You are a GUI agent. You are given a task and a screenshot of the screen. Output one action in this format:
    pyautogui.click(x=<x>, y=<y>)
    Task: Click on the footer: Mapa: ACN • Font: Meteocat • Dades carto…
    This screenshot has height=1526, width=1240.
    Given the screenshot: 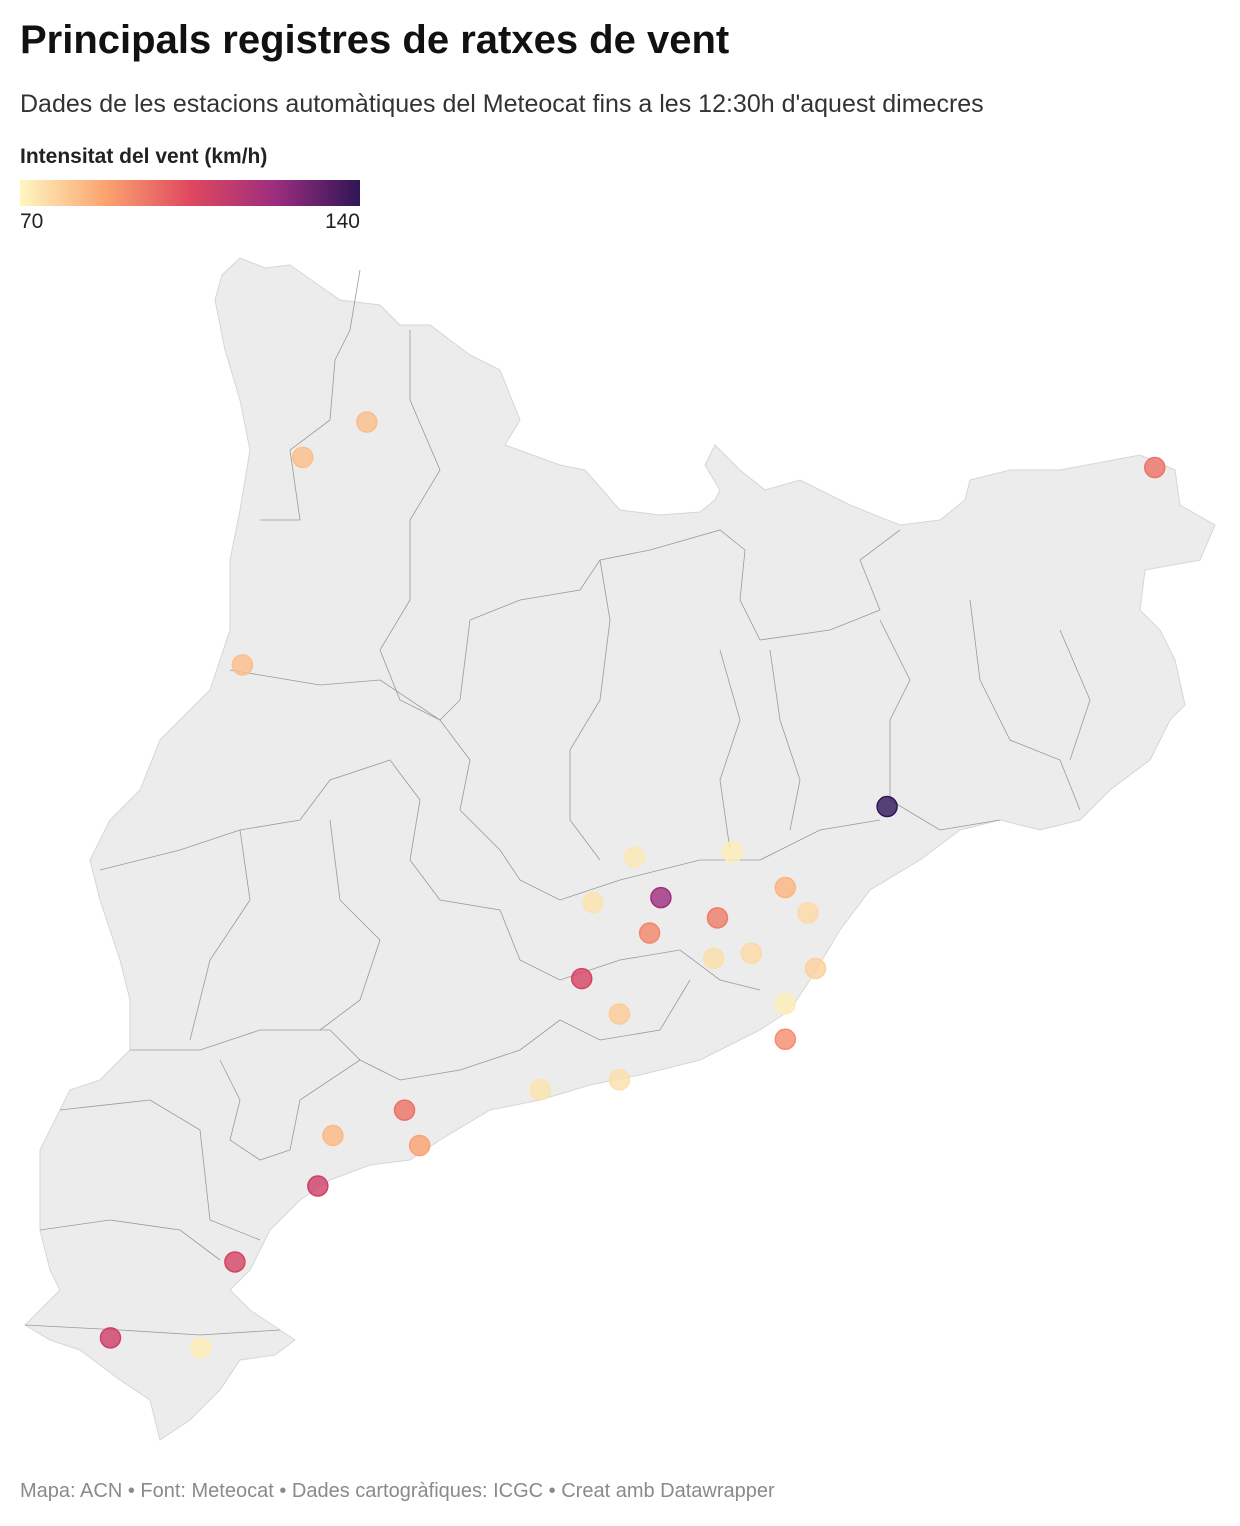 What is the action you would take?
    pyautogui.click(x=397, y=1491)
    